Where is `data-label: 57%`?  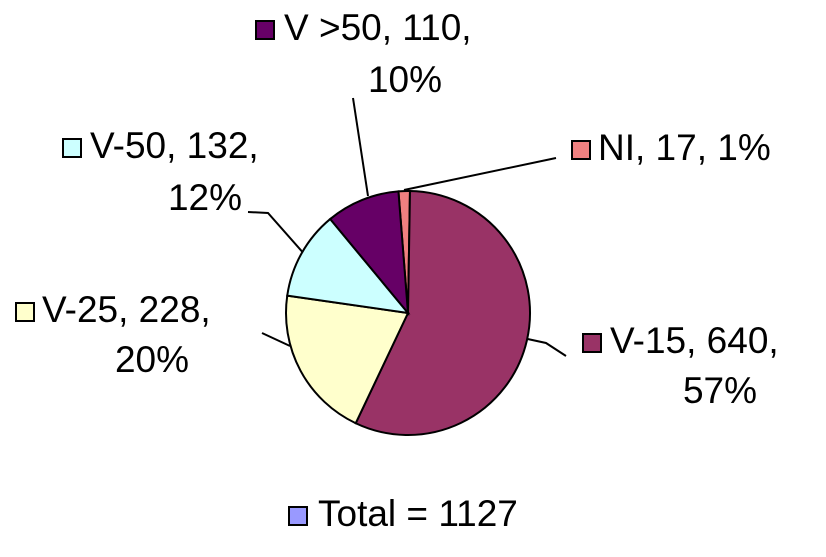
data-label: 57% is located at coordinates (720, 390).